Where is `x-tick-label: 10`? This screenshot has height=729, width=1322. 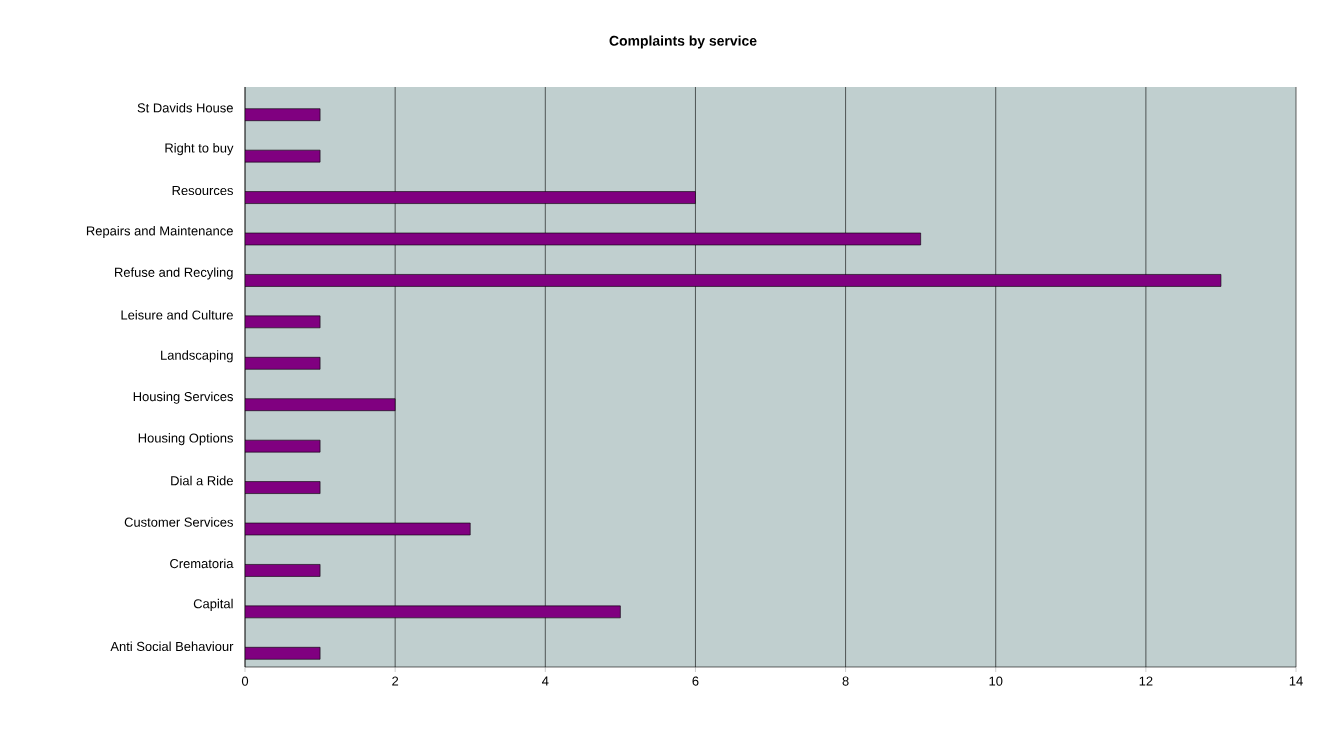 x-tick-label: 10 is located at coordinates (996, 681).